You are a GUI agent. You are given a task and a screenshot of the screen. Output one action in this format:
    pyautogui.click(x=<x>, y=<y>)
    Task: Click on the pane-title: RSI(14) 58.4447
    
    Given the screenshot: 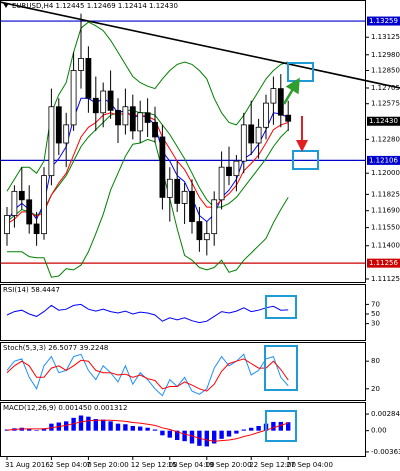 What is the action you would take?
    pyautogui.click(x=31, y=290)
    